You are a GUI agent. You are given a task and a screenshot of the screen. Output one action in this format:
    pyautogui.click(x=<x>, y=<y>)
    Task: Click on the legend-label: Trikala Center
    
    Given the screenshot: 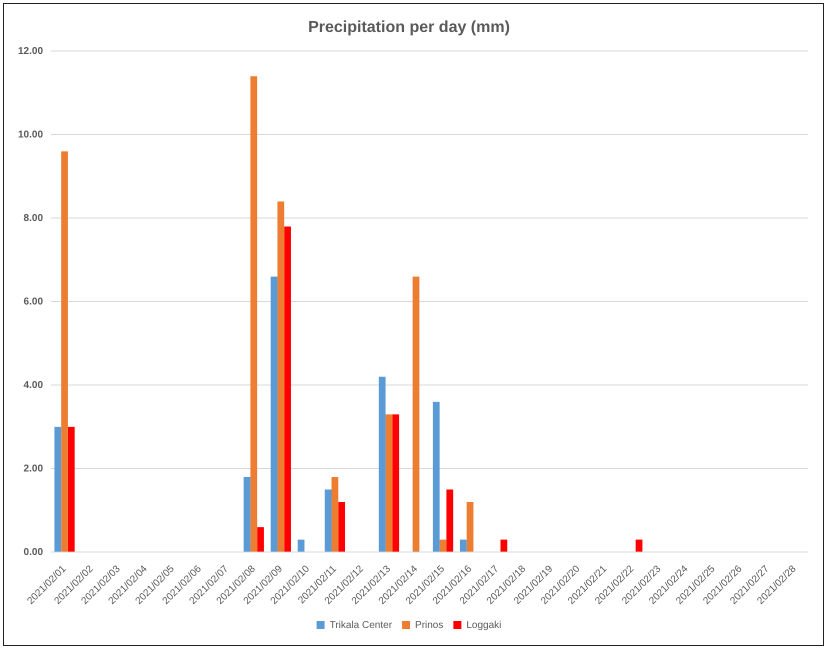 What is the action you would take?
    pyautogui.click(x=361, y=625)
    